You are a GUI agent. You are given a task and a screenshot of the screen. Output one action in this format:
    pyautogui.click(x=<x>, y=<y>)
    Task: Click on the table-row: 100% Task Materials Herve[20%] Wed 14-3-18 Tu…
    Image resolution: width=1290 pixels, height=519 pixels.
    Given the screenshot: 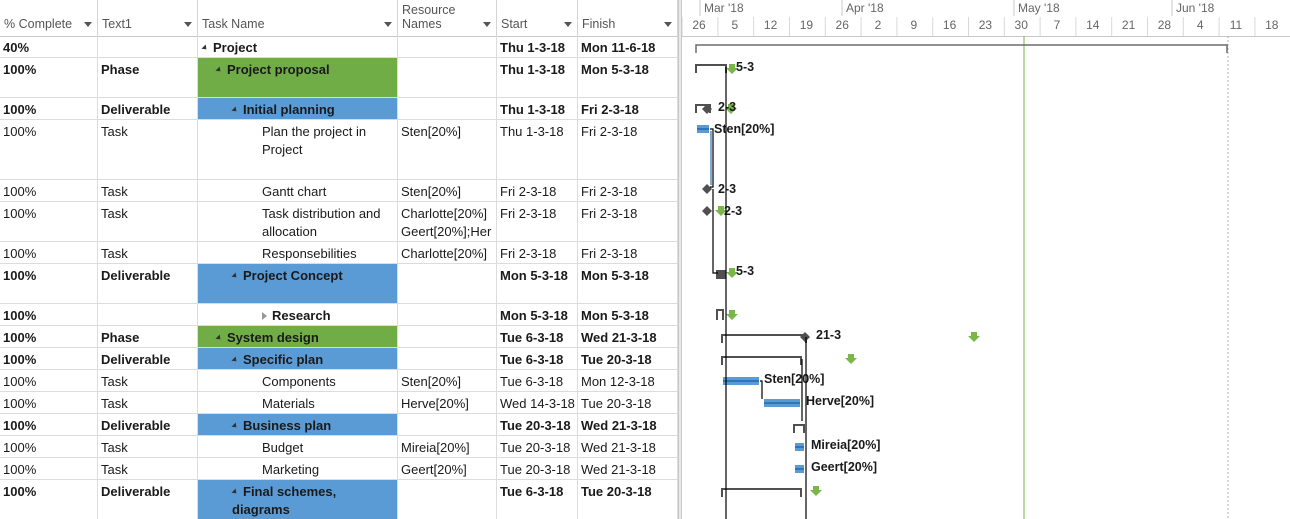 What is the action you would take?
    pyautogui.click(x=339, y=403)
    